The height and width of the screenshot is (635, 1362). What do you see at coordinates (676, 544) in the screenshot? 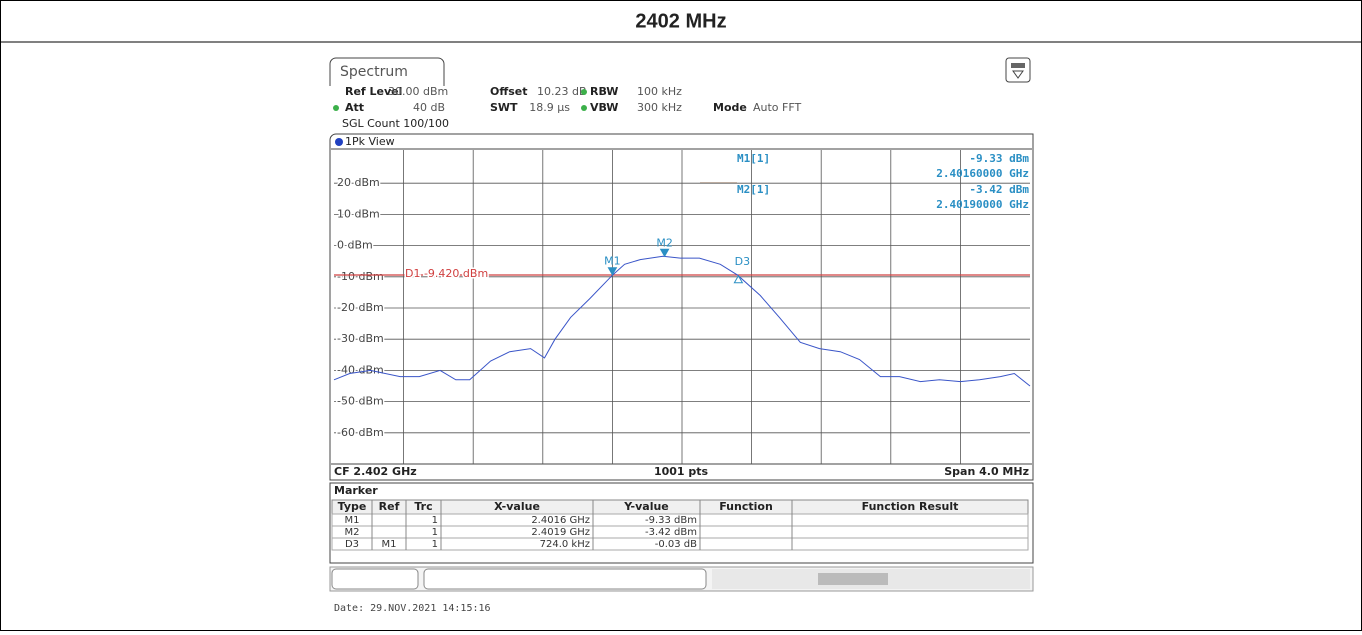
I see `table-cell: -0.03 dB` at bounding box center [676, 544].